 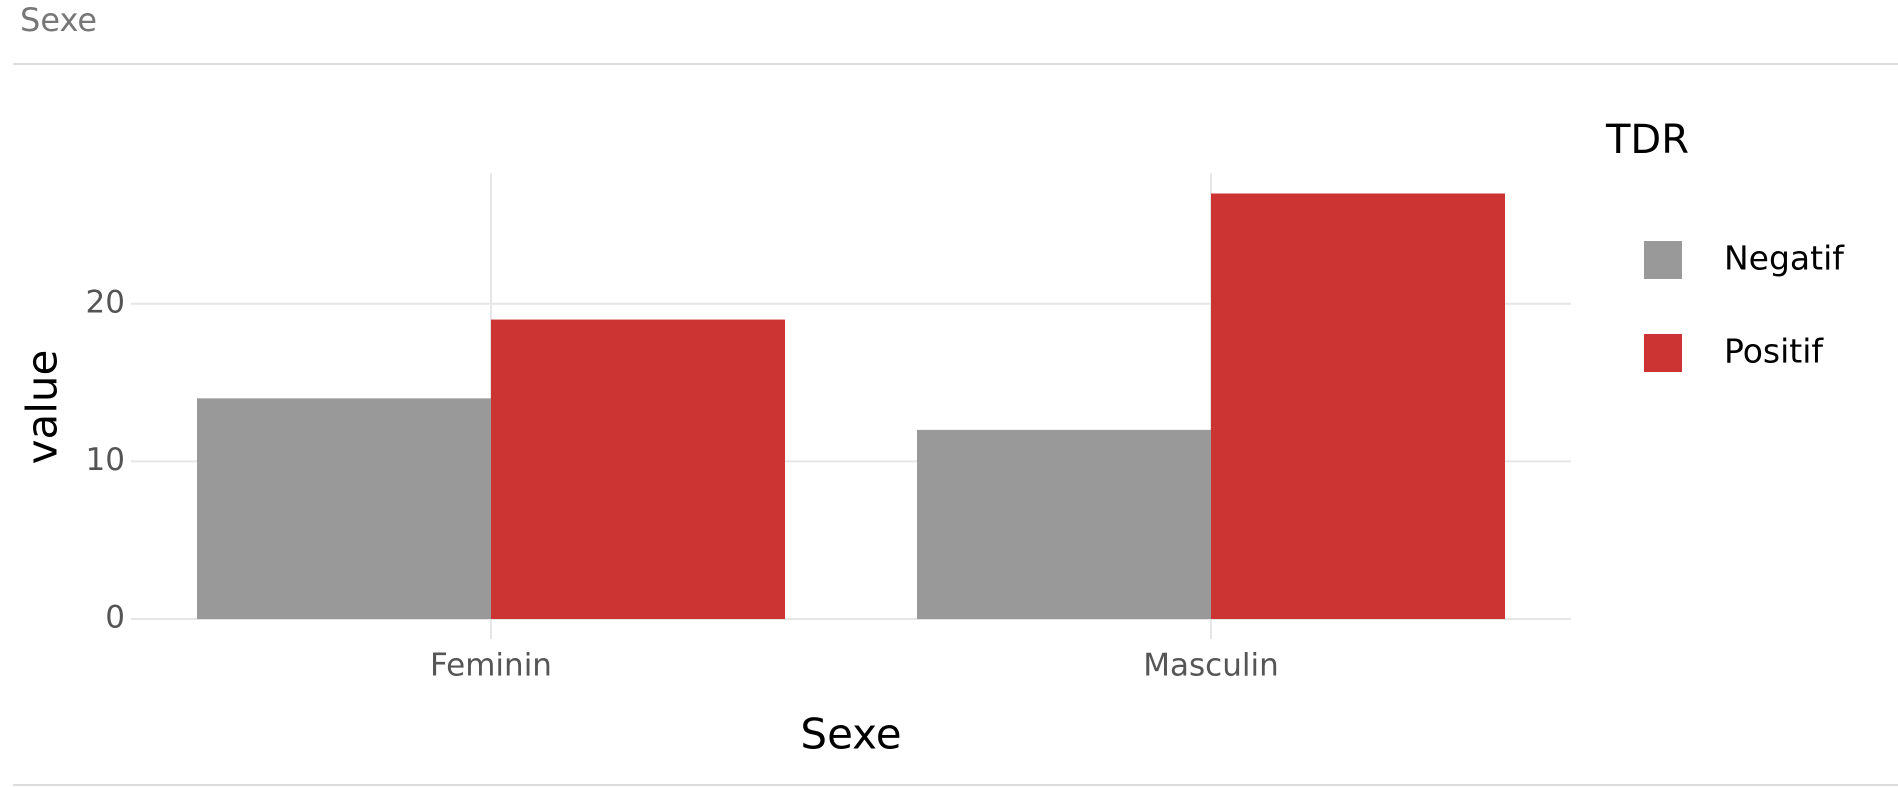 I want to click on x-axis-title: Sexe, so click(x=850, y=734).